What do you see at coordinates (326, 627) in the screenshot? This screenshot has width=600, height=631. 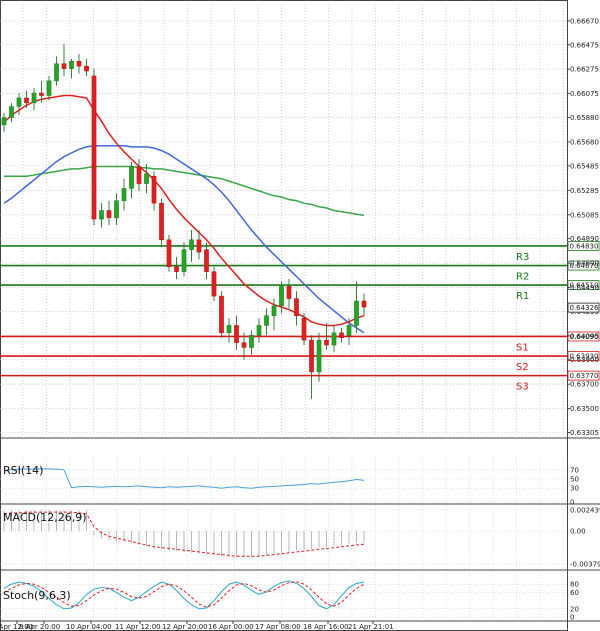 I see `time-tick-label: 18 Apr 16:00` at bounding box center [326, 627].